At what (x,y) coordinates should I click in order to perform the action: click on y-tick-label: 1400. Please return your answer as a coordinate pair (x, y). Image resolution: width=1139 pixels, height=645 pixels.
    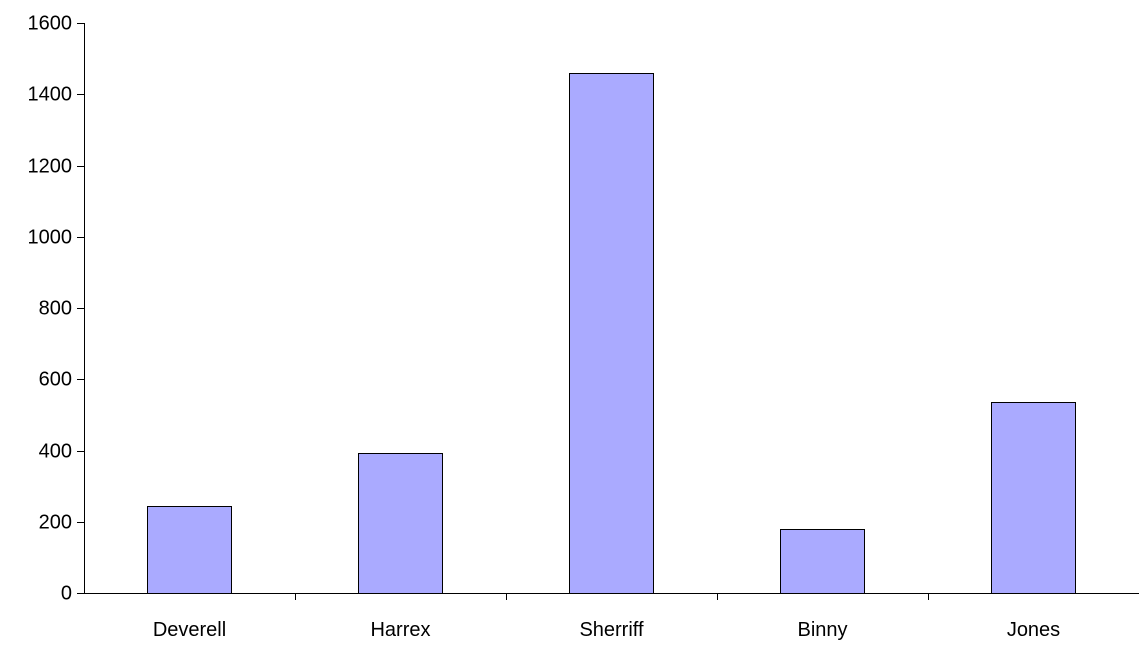
    Looking at the image, I should click on (50, 95).